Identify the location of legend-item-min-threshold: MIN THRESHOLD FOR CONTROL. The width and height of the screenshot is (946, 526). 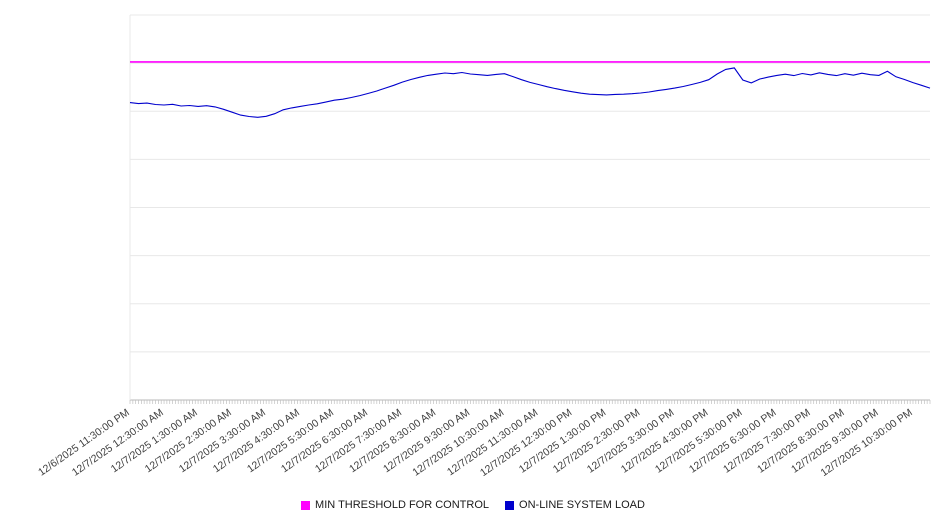
(395, 505).